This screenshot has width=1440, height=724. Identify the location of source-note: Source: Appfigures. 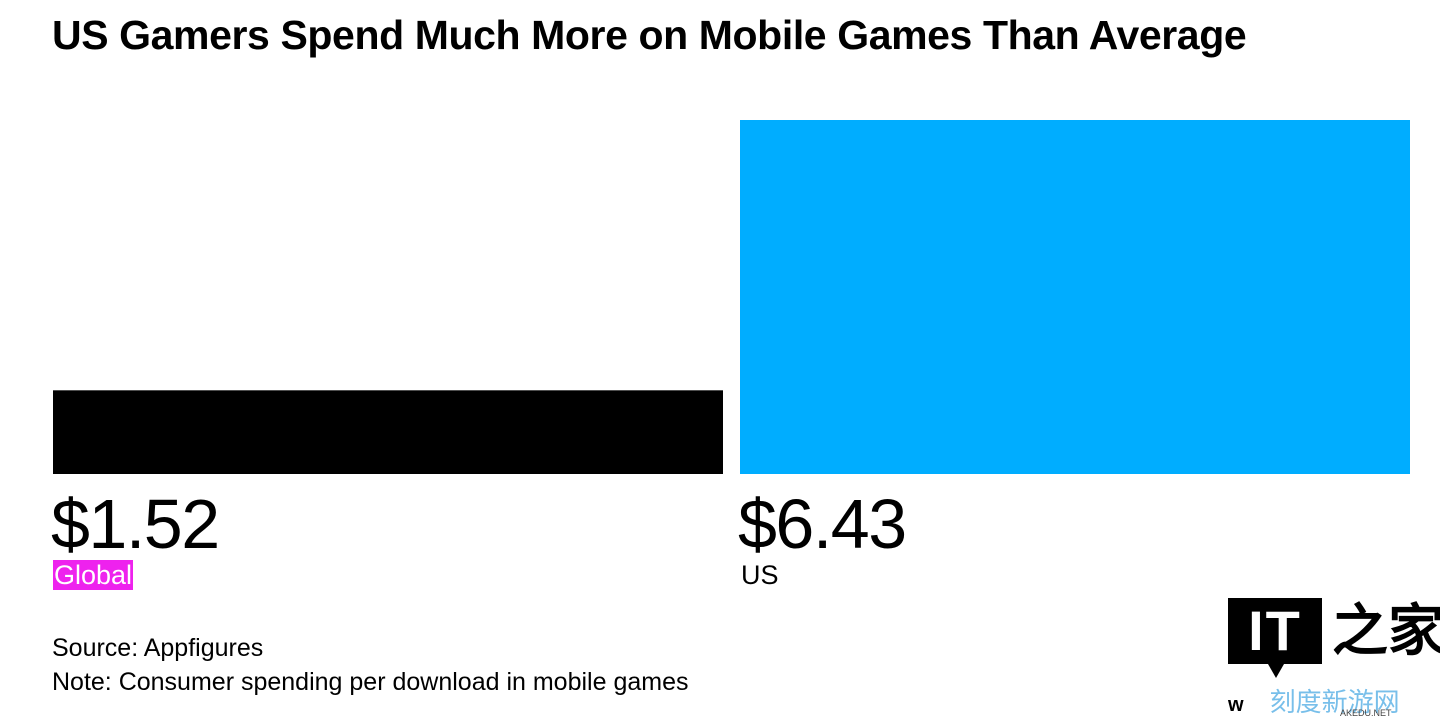
(158, 648).